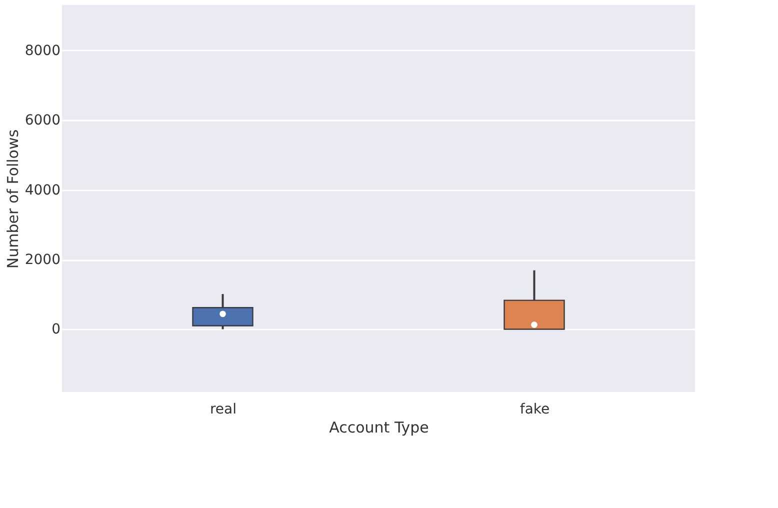 This screenshot has height=508, width=778. What do you see at coordinates (223, 410) in the screenshot?
I see `x-tick-label: real` at bounding box center [223, 410].